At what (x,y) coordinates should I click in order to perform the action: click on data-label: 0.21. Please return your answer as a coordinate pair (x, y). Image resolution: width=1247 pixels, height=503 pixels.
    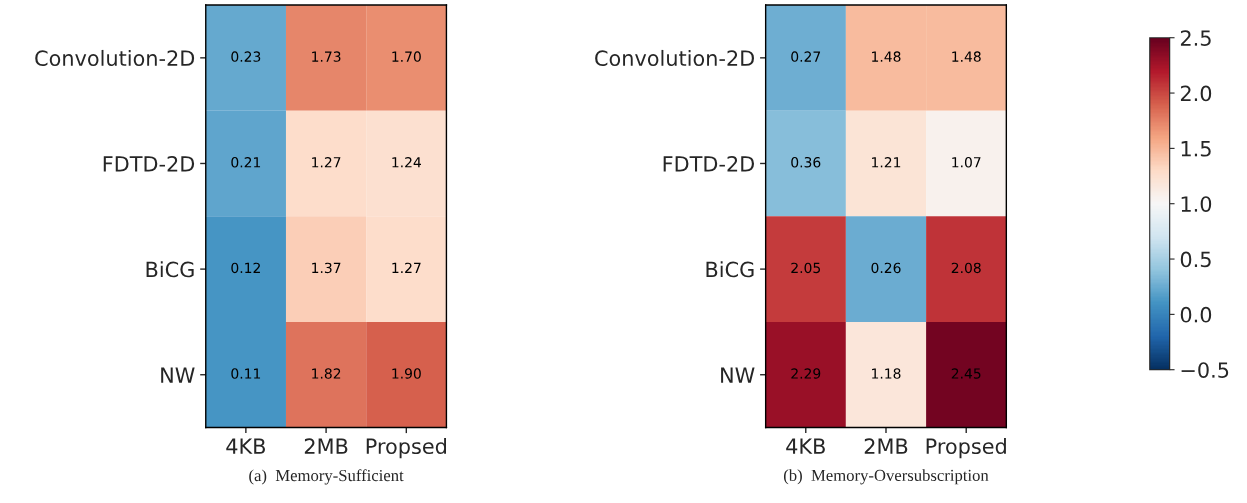
    Looking at the image, I should click on (246, 162).